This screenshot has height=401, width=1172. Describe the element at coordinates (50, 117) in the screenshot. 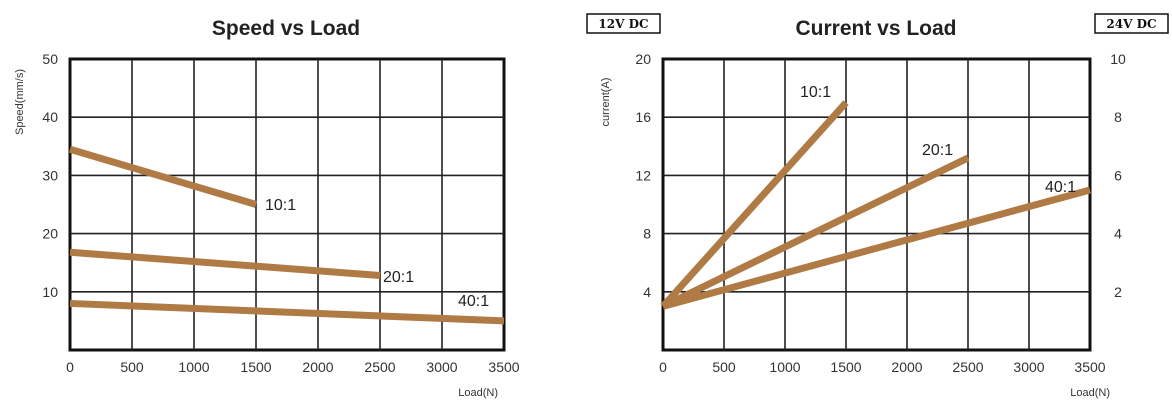

I see `y-tick-label: 40` at that location.